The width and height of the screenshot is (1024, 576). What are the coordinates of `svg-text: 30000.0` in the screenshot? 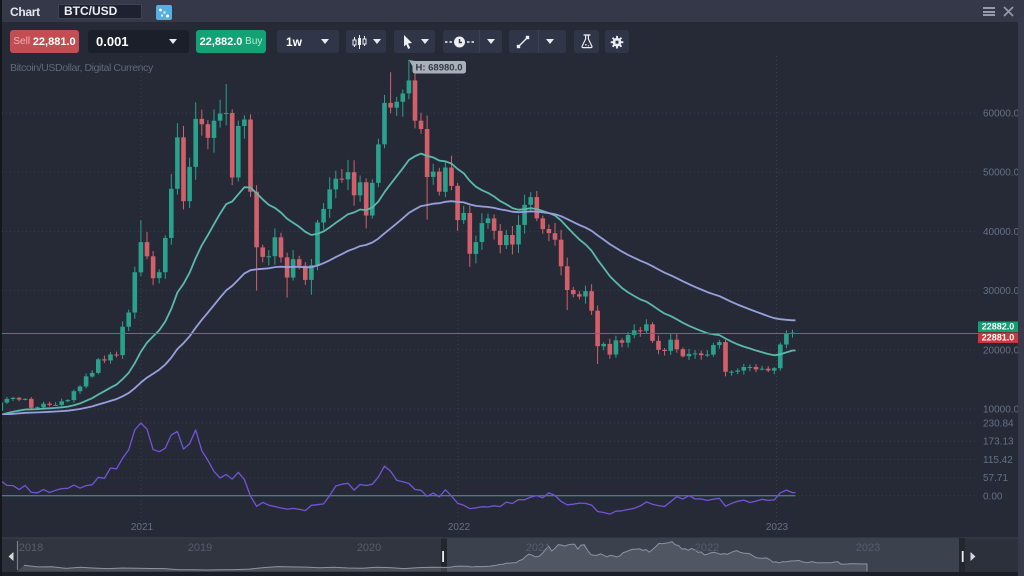 It's located at (1001, 291).